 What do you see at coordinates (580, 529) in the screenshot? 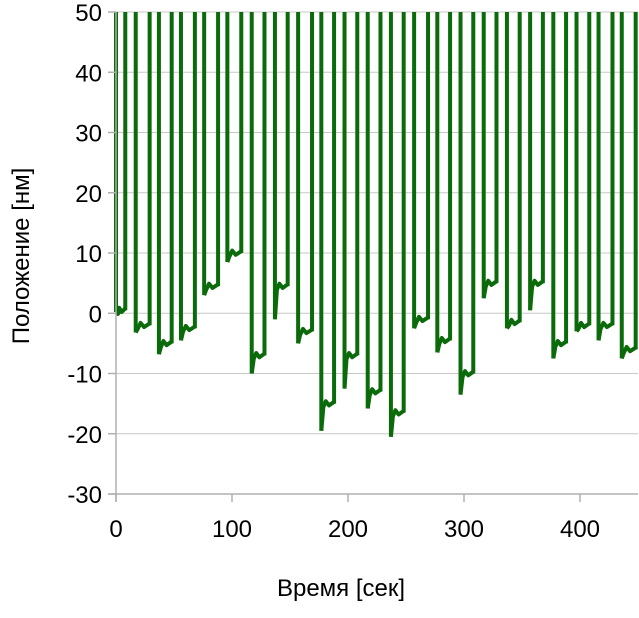
I see `x-tick-label: 400` at bounding box center [580, 529].